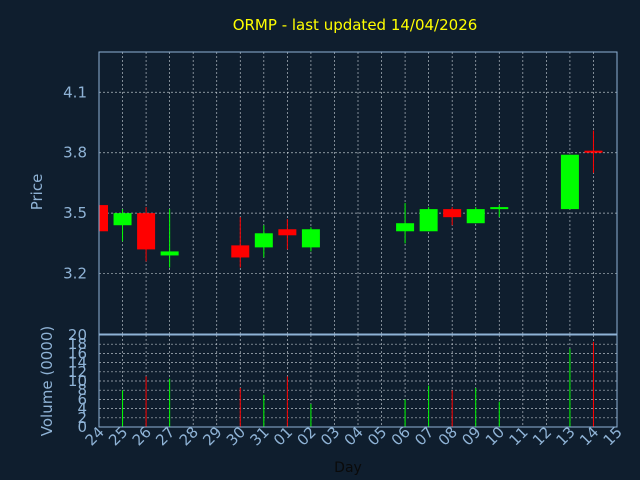  I want to click on volume-tick-label: 4, so click(82, 409).